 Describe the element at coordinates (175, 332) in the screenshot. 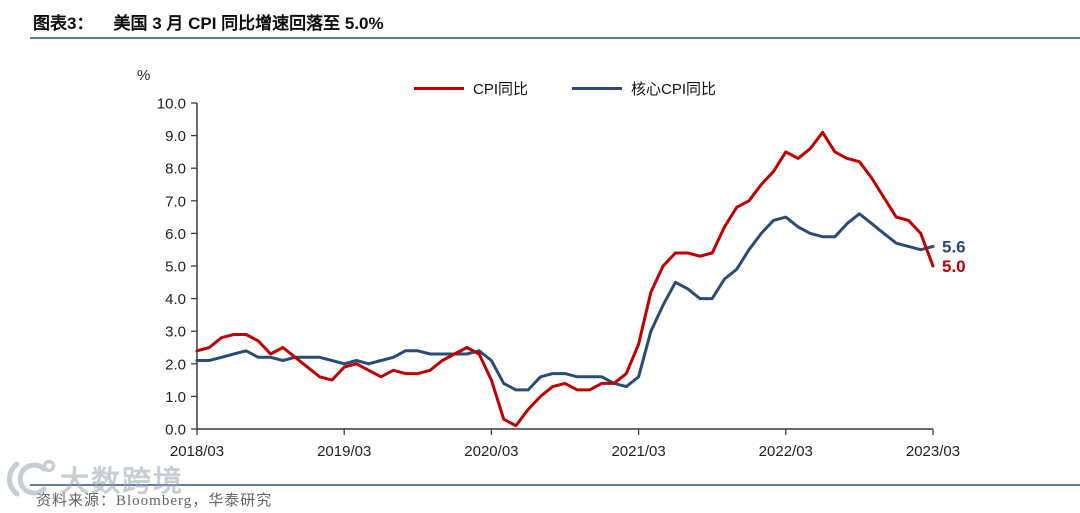

I see `y-axis-label: 3.0` at that location.